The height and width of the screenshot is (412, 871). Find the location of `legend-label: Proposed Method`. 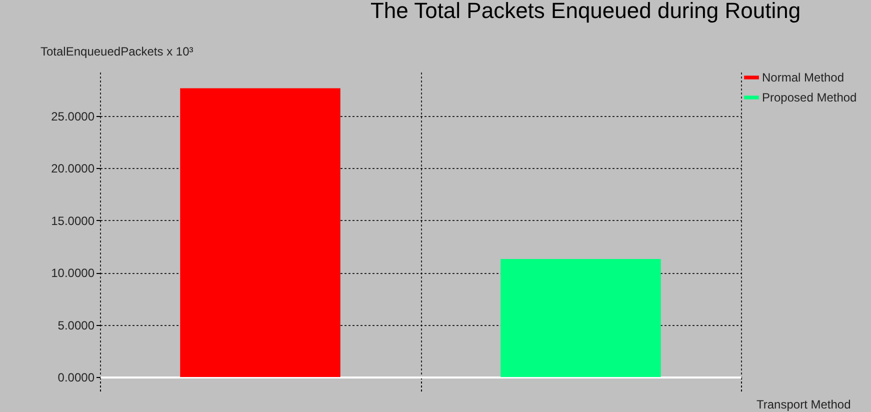

legend-label: Proposed Method is located at coordinates (809, 97).